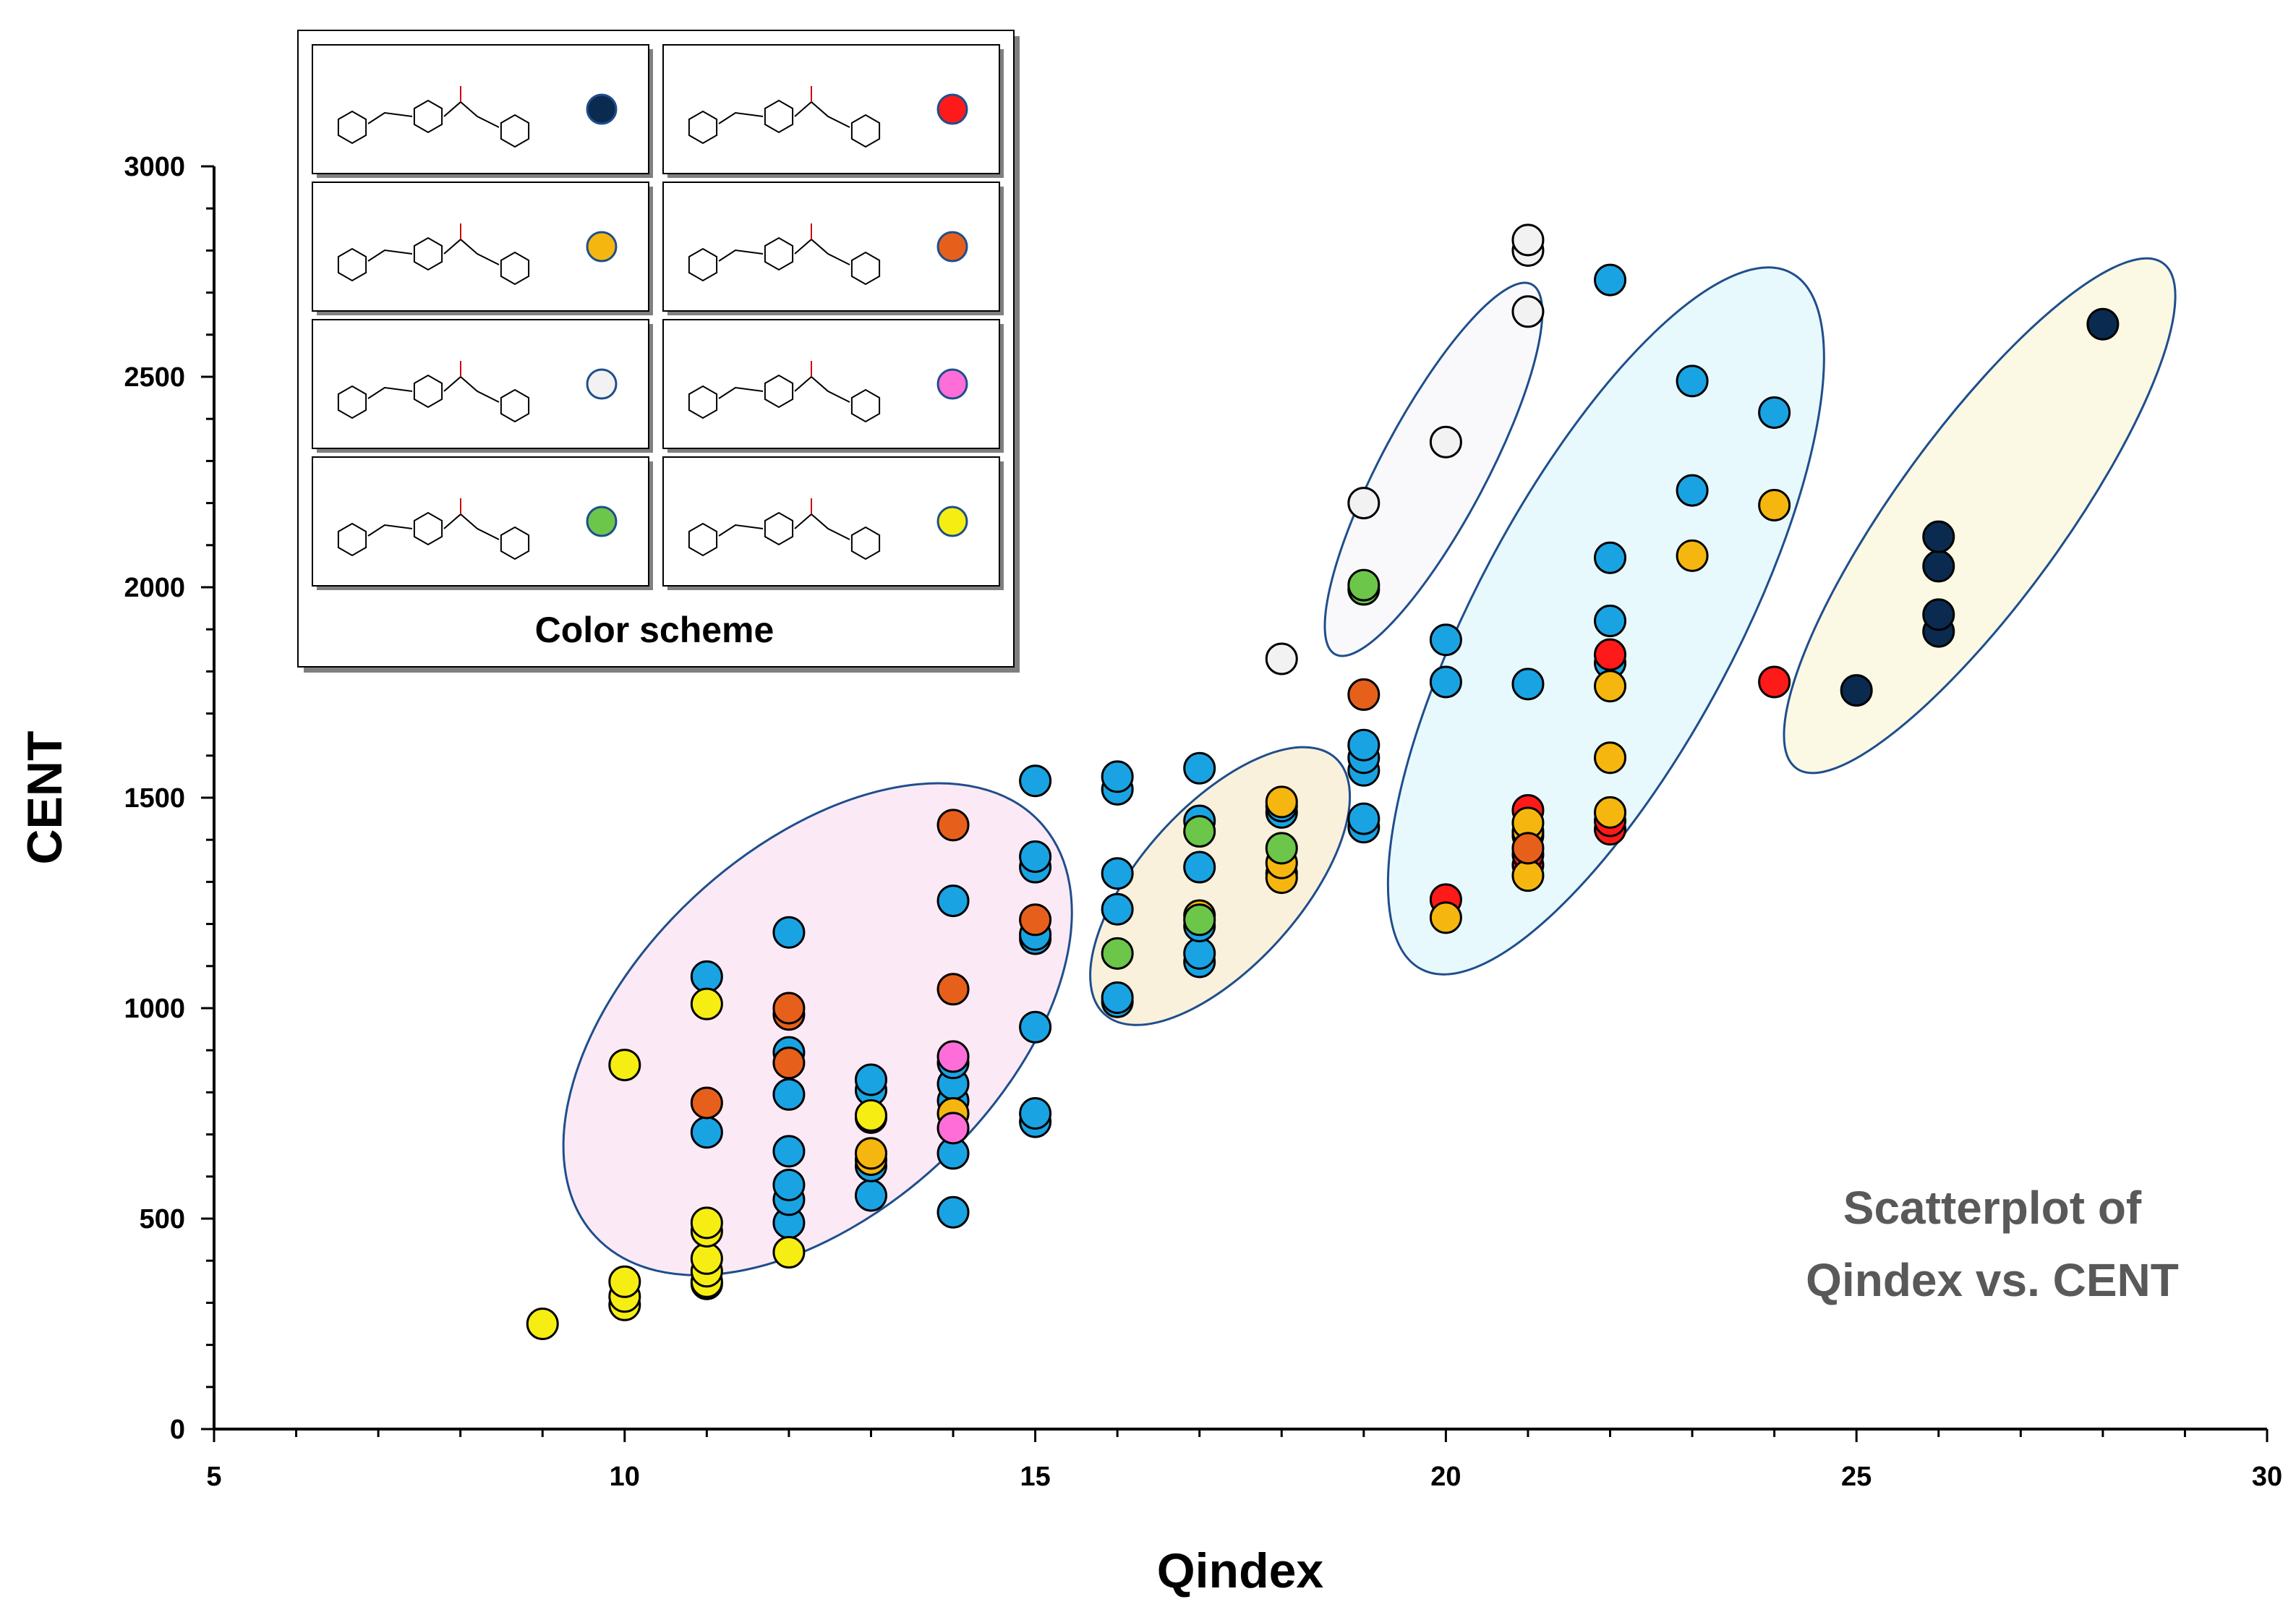 This screenshot has height=1620, width=2296. What do you see at coordinates (177, 1430) in the screenshot?
I see `y-tick-label: 0` at bounding box center [177, 1430].